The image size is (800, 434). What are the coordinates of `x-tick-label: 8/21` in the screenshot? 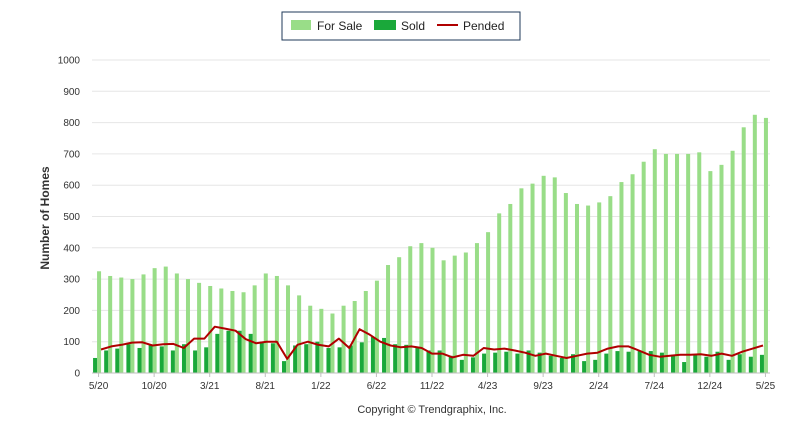 It's located at (266, 386).